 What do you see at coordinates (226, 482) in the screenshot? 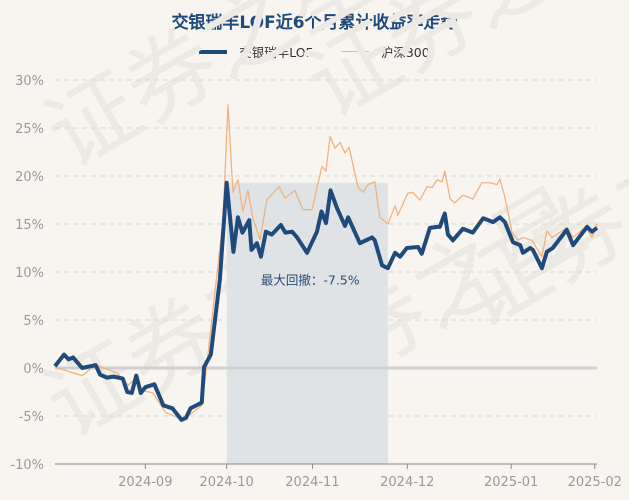
I see `x-tick-label: 2024-10` at bounding box center [226, 482].